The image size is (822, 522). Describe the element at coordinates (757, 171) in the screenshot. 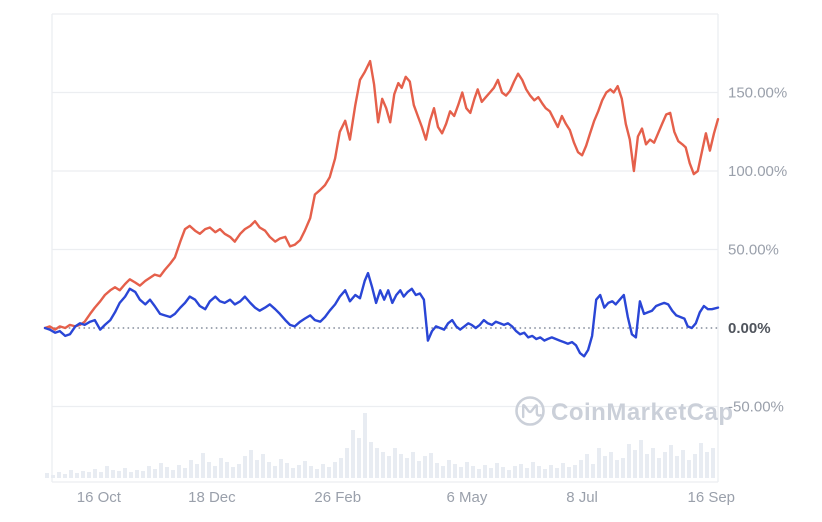

I see `y-axis-label-100: 100.00%` at that location.